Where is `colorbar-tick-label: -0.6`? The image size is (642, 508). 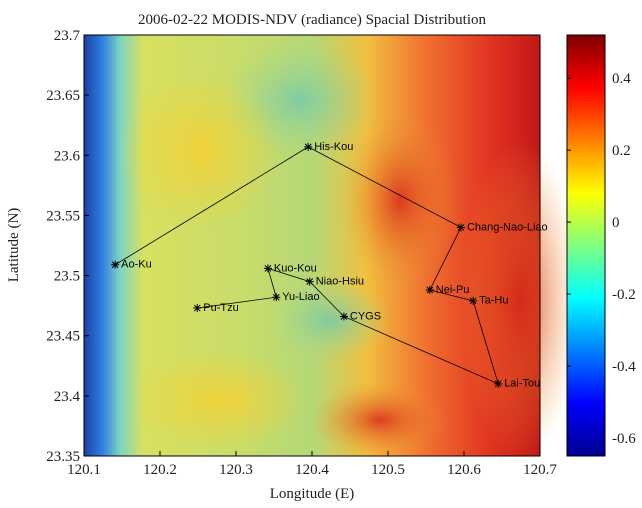
colorbar-tick-label: -0.6 is located at coordinates (624, 439).